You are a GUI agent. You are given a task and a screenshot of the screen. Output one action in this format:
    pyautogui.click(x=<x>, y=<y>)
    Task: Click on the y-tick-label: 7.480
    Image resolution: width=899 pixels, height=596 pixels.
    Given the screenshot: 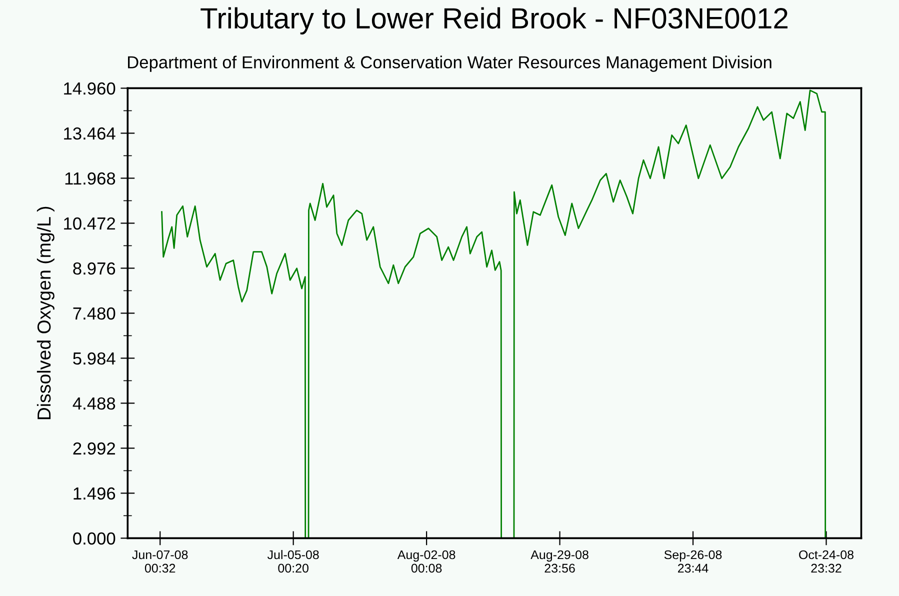 What is the action you would take?
    pyautogui.click(x=94, y=313)
    